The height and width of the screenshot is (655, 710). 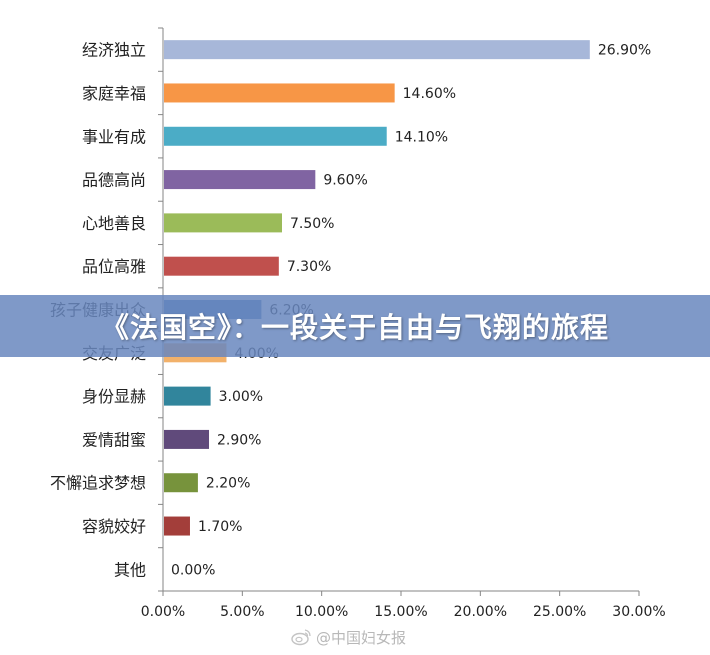 What do you see at coordinates (345, 181) in the screenshot?
I see `data-label: 9.60%` at bounding box center [345, 181].